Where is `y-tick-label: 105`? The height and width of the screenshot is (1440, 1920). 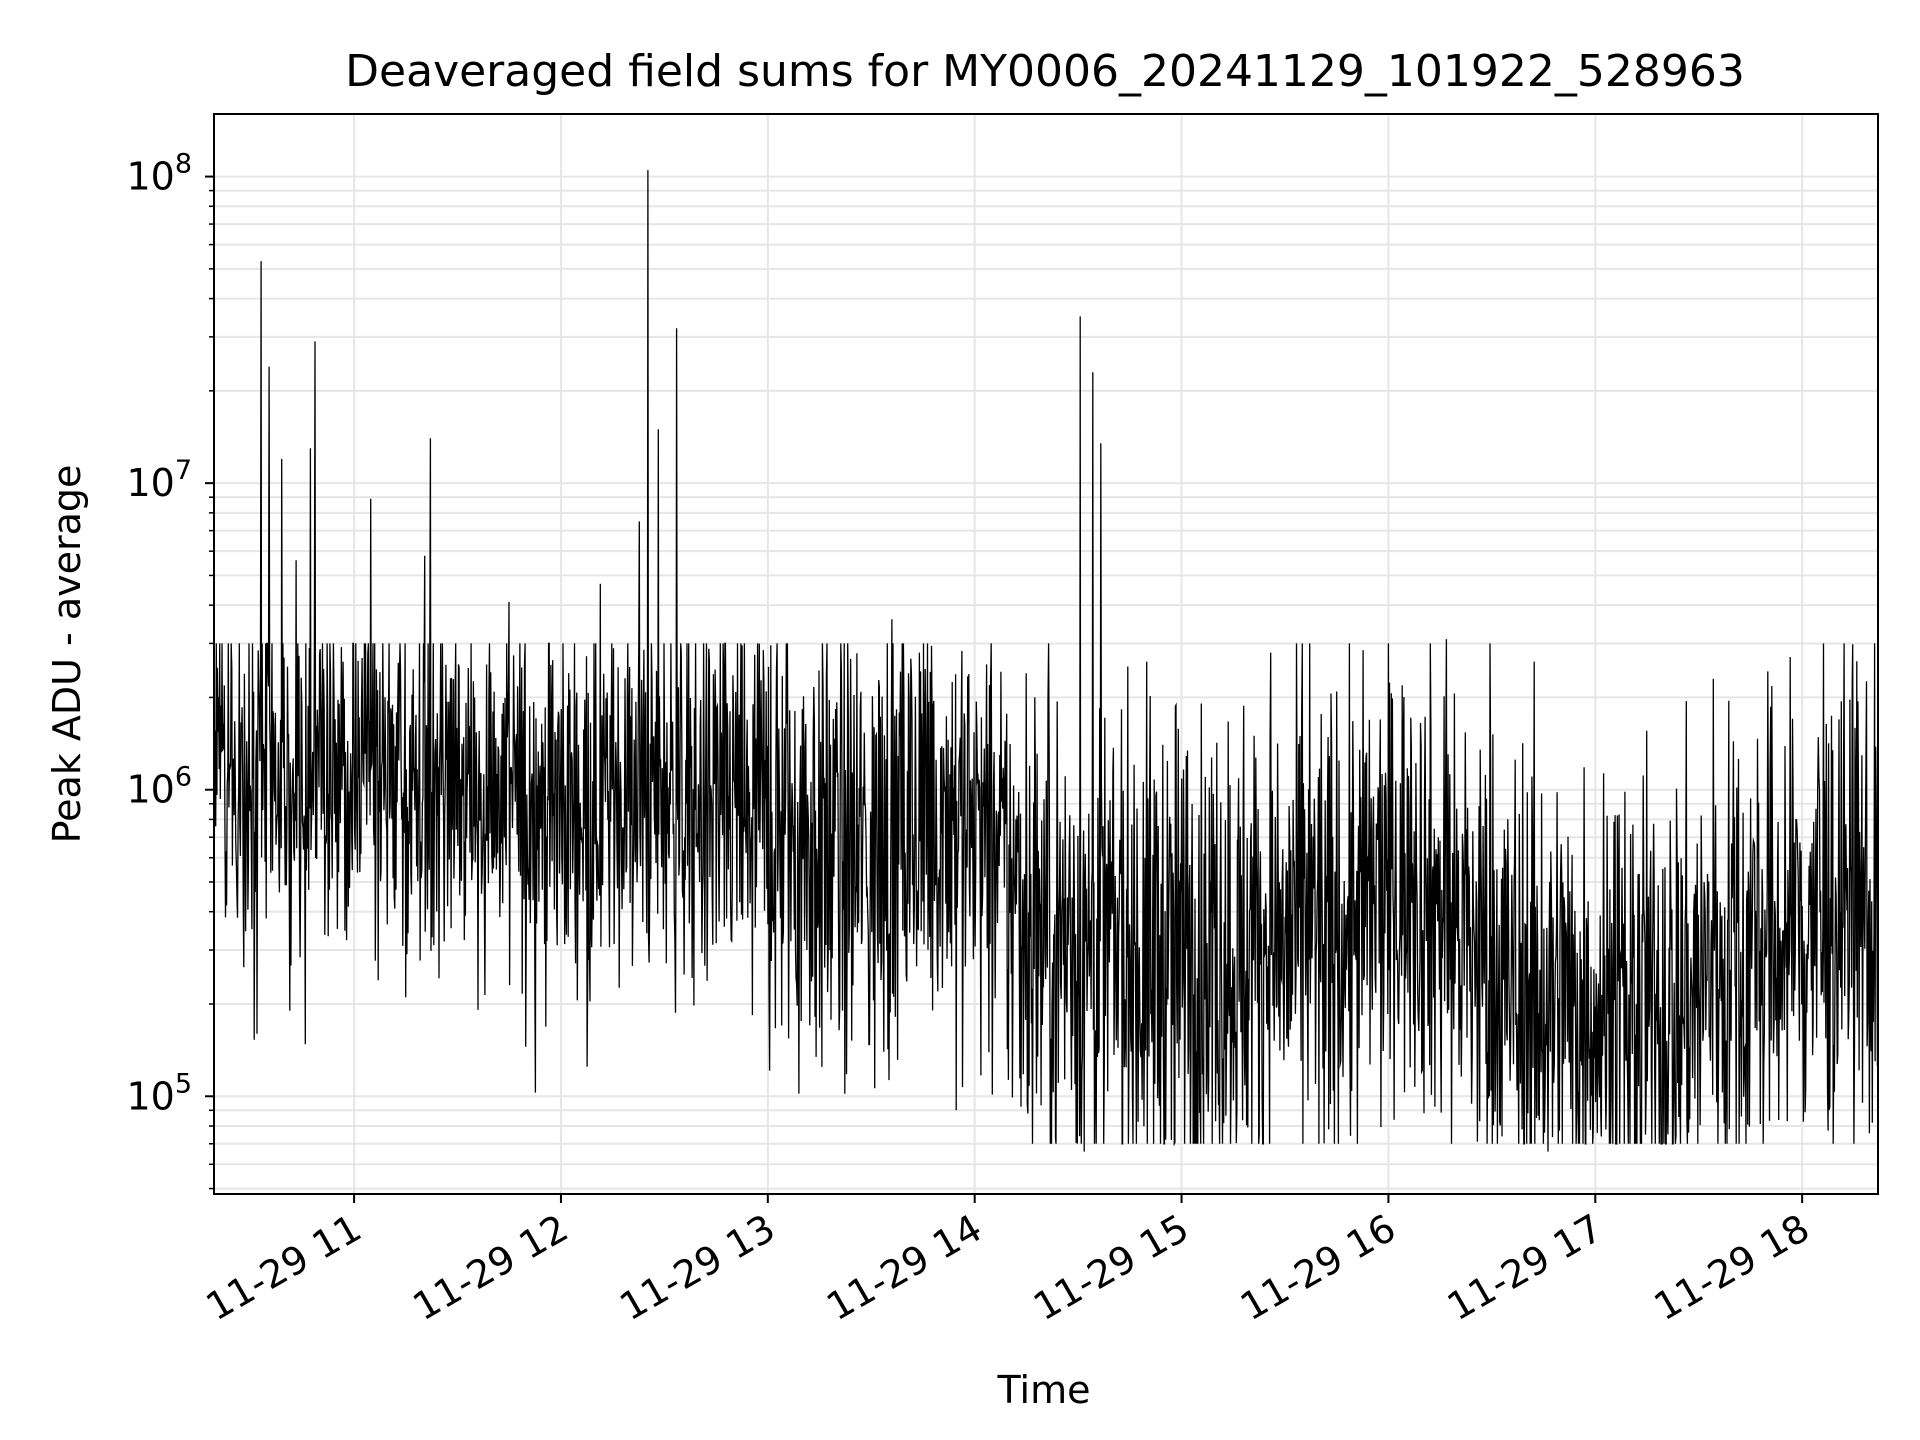
y-tick-label: 105 is located at coordinates (159, 1093).